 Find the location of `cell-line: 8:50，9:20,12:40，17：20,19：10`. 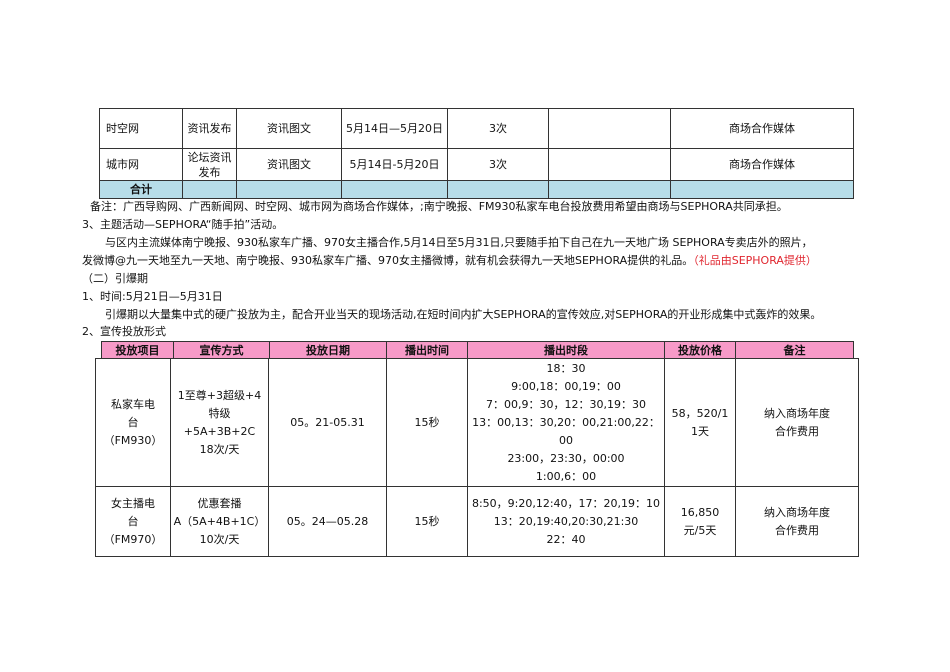

cell-line: 8:50，9:20,12:40，17：20,19：10 is located at coordinates (566, 503).